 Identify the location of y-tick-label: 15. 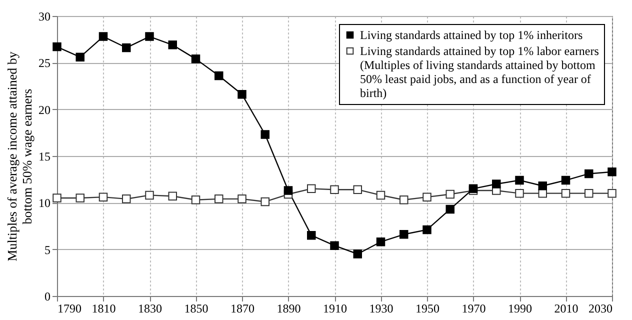
(44, 157).